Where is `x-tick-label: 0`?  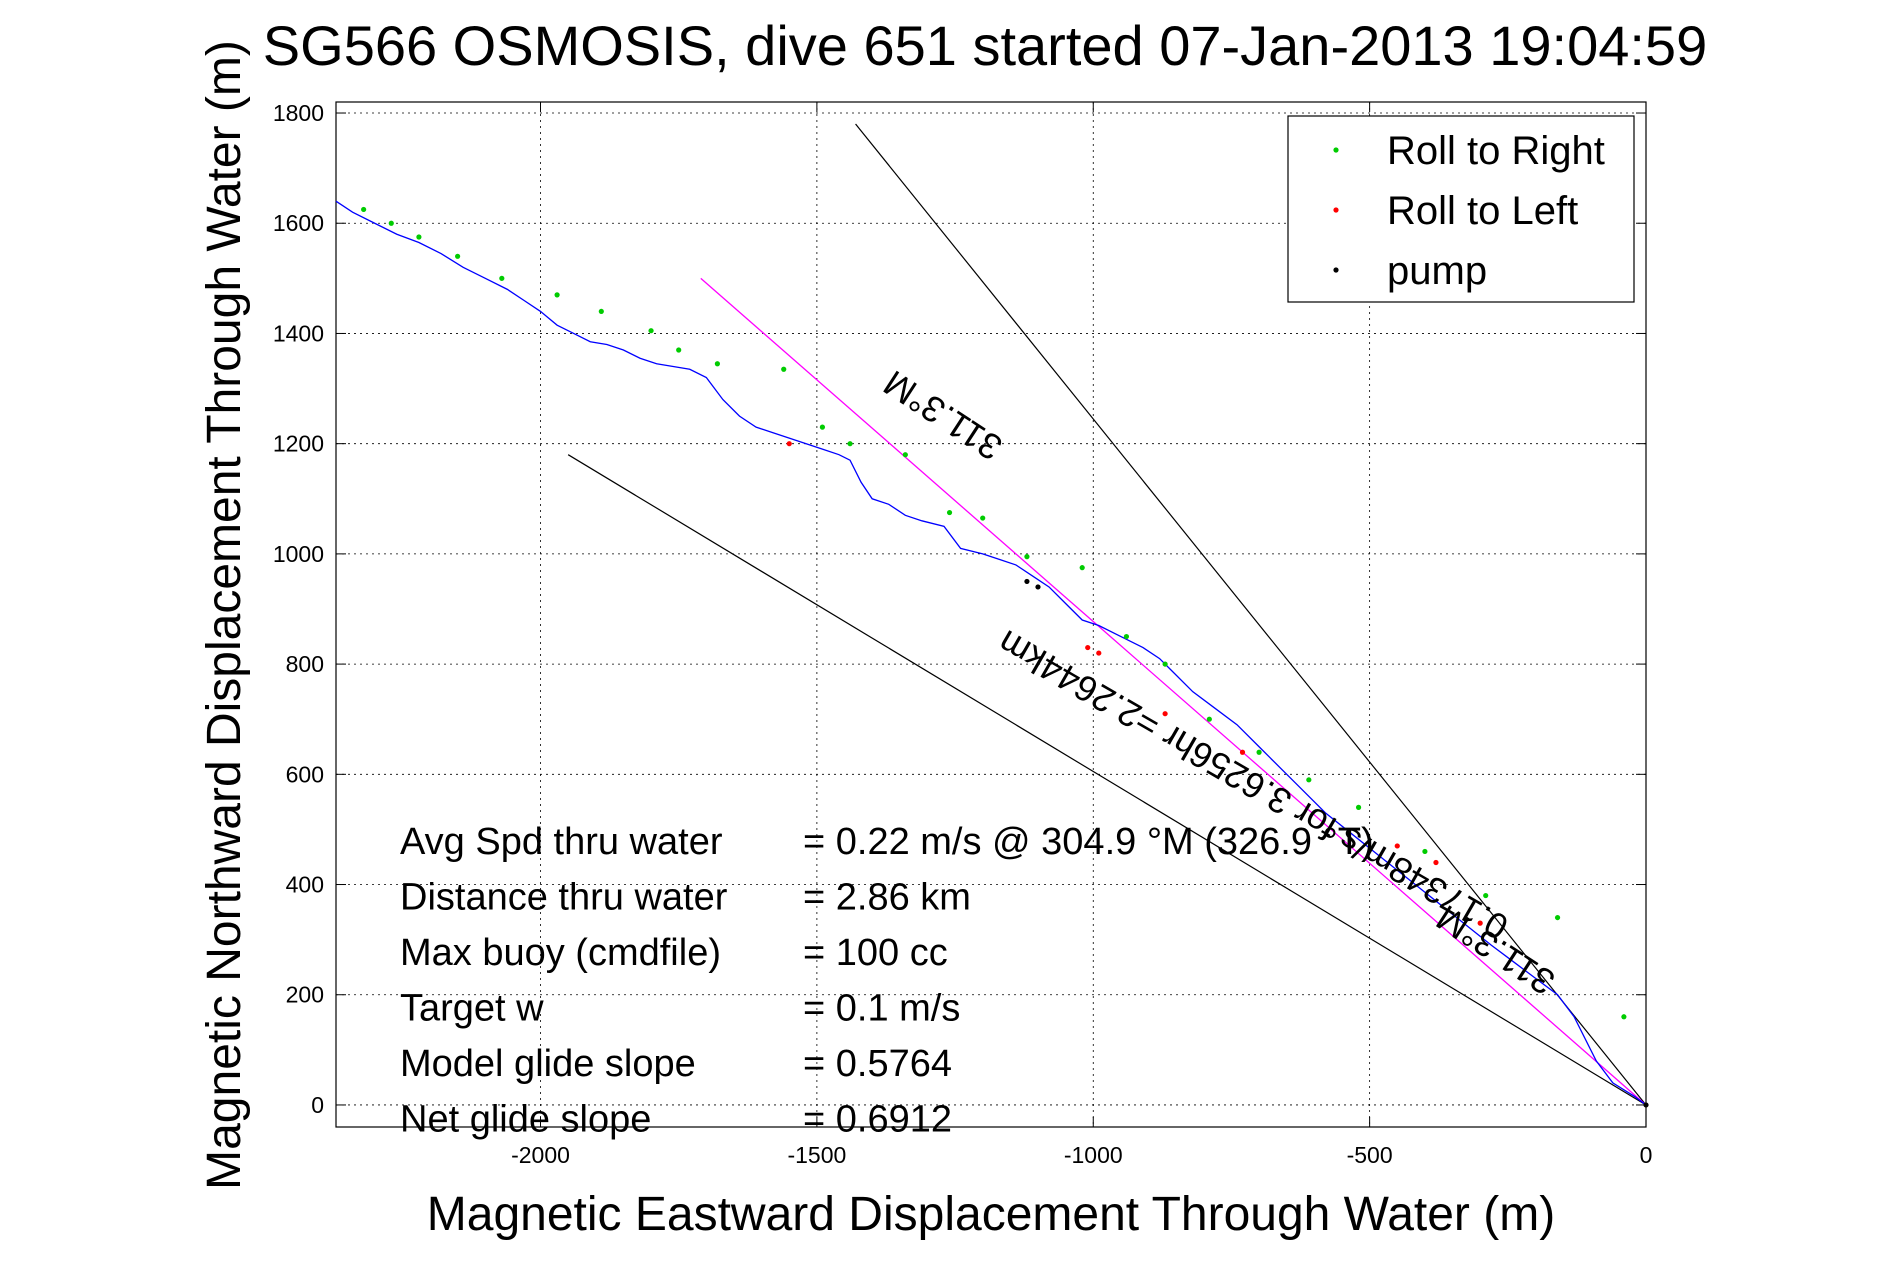 x-tick-label: 0 is located at coordinates (1646, 1155).